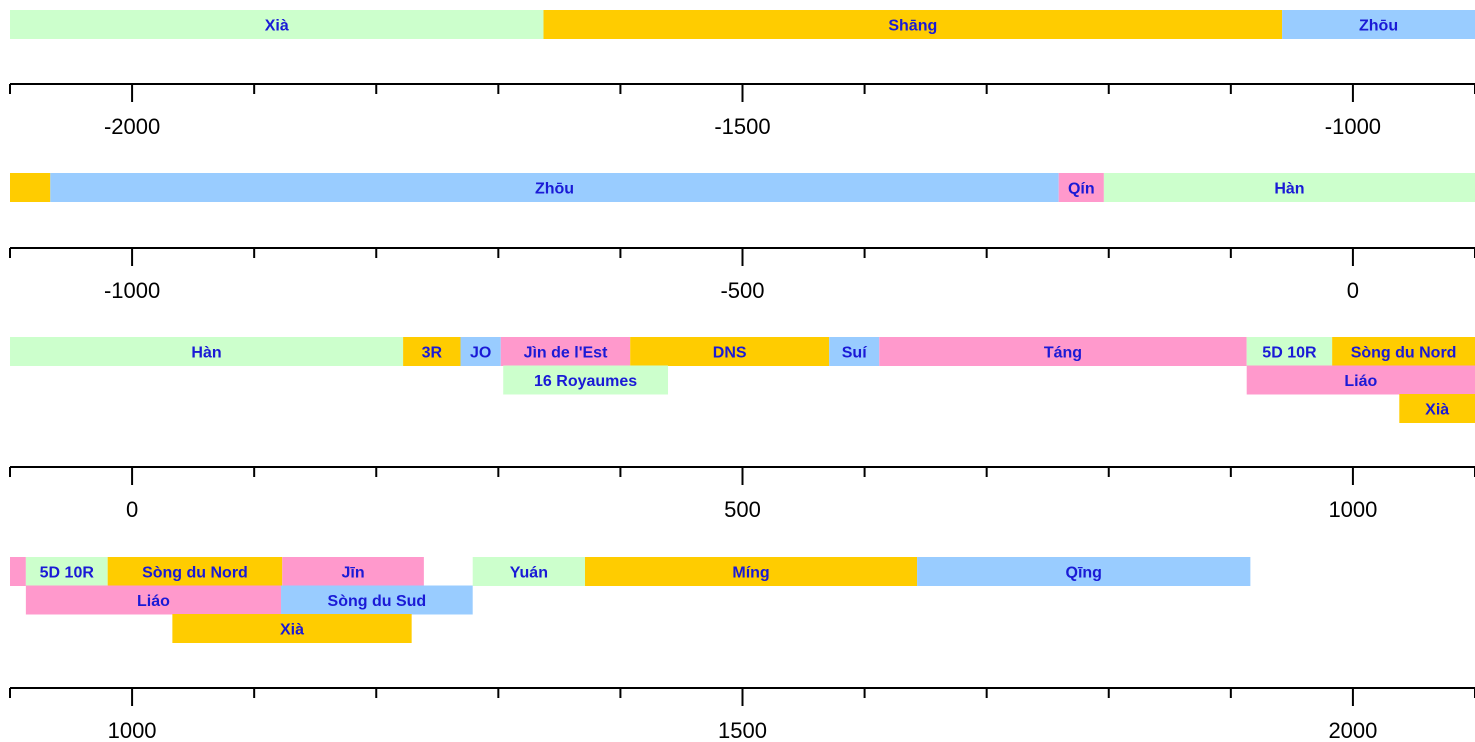  What do you see at coordinates (742, 290) in the screenshot?
I see `tick-label: -500` at bounding box center [742, 290].